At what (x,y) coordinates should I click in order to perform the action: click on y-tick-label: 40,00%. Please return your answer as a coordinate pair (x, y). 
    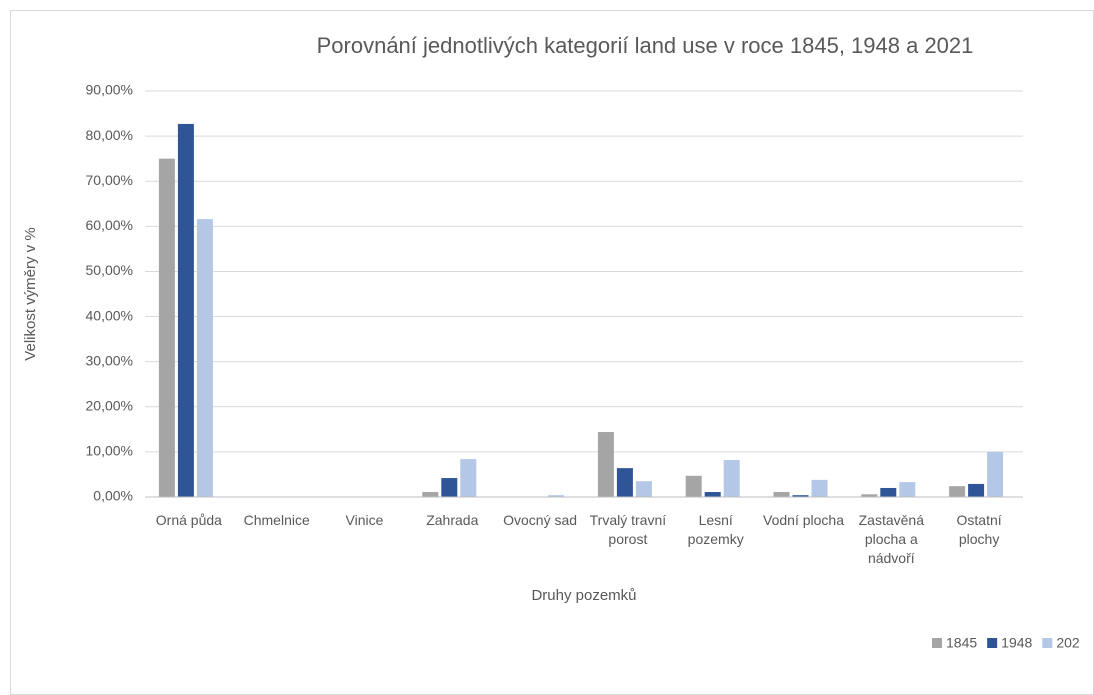
    Looking at the image, I should click on (109, 315).